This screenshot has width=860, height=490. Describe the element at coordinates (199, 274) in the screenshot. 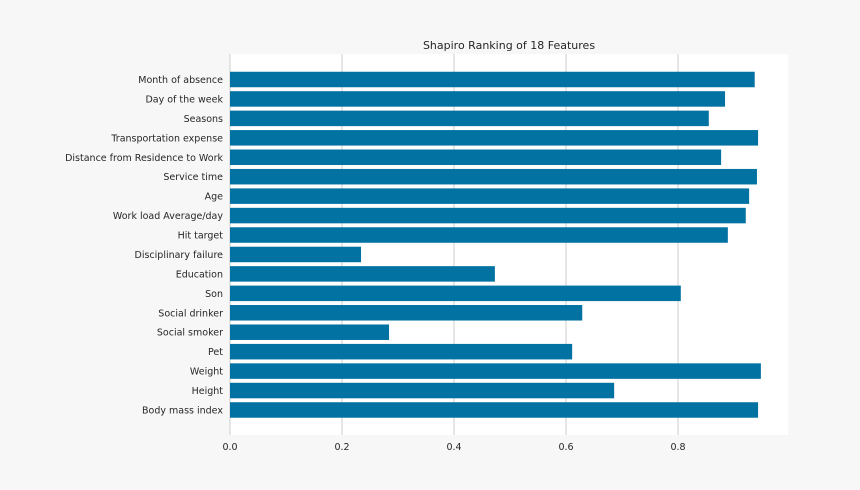

I see `y-tick-label: Education` at that location.